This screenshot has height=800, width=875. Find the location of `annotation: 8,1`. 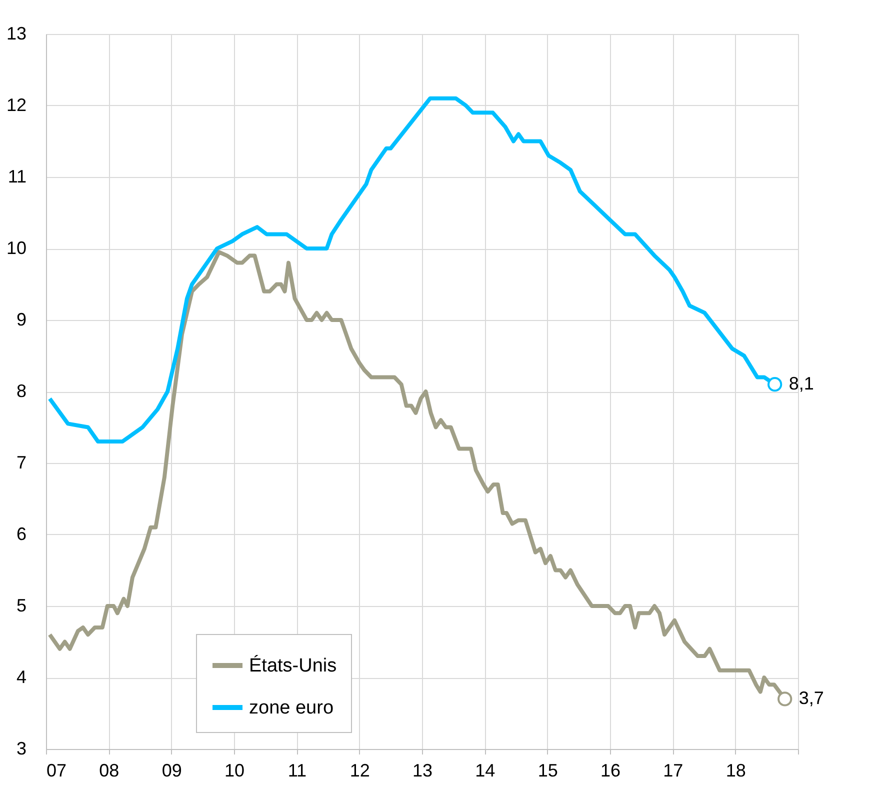

annotation: 8,1 is located at coordinates (801, 383).